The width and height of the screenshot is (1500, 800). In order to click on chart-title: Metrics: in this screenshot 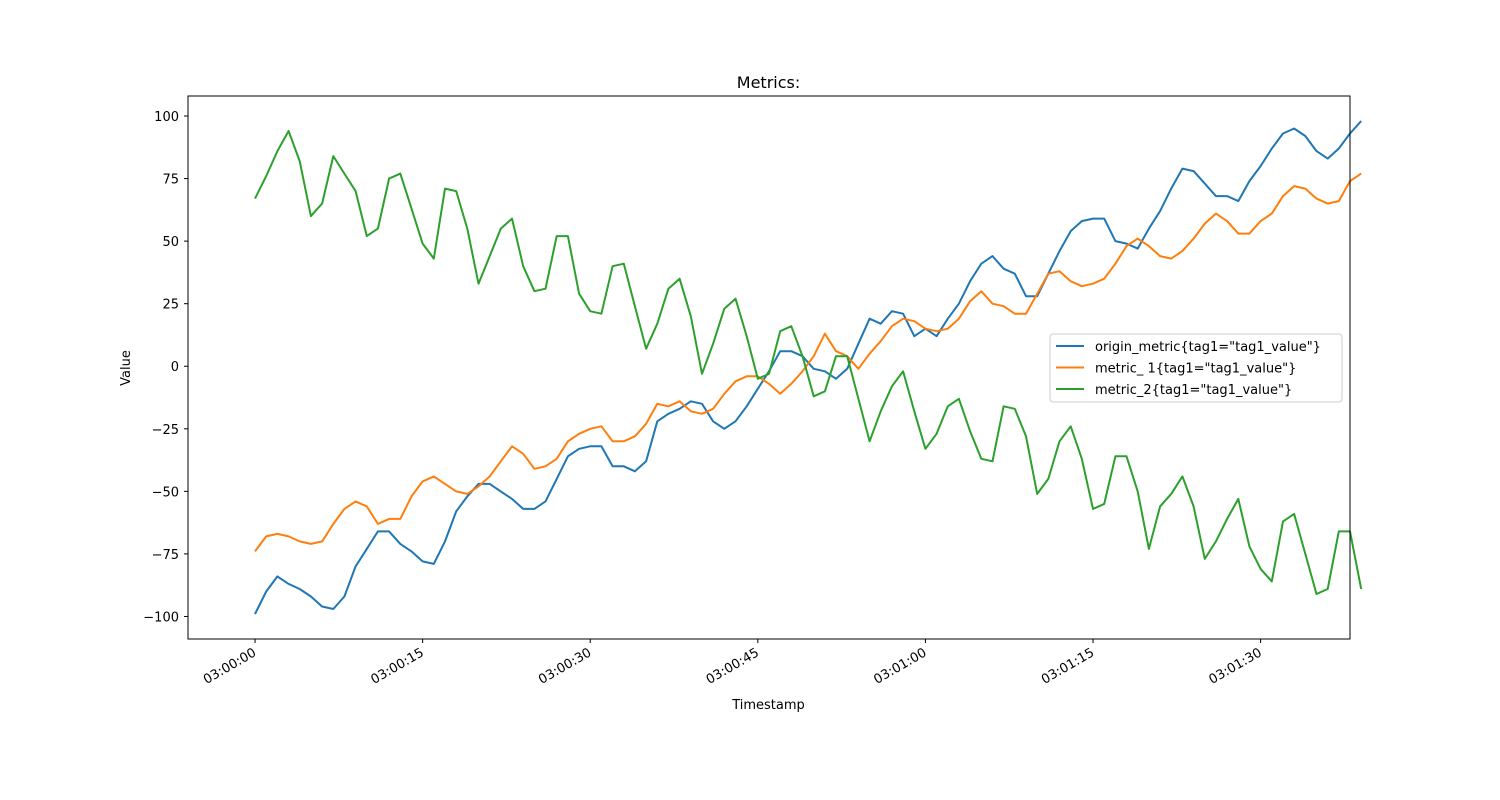, I will do `click(768, 82)`.